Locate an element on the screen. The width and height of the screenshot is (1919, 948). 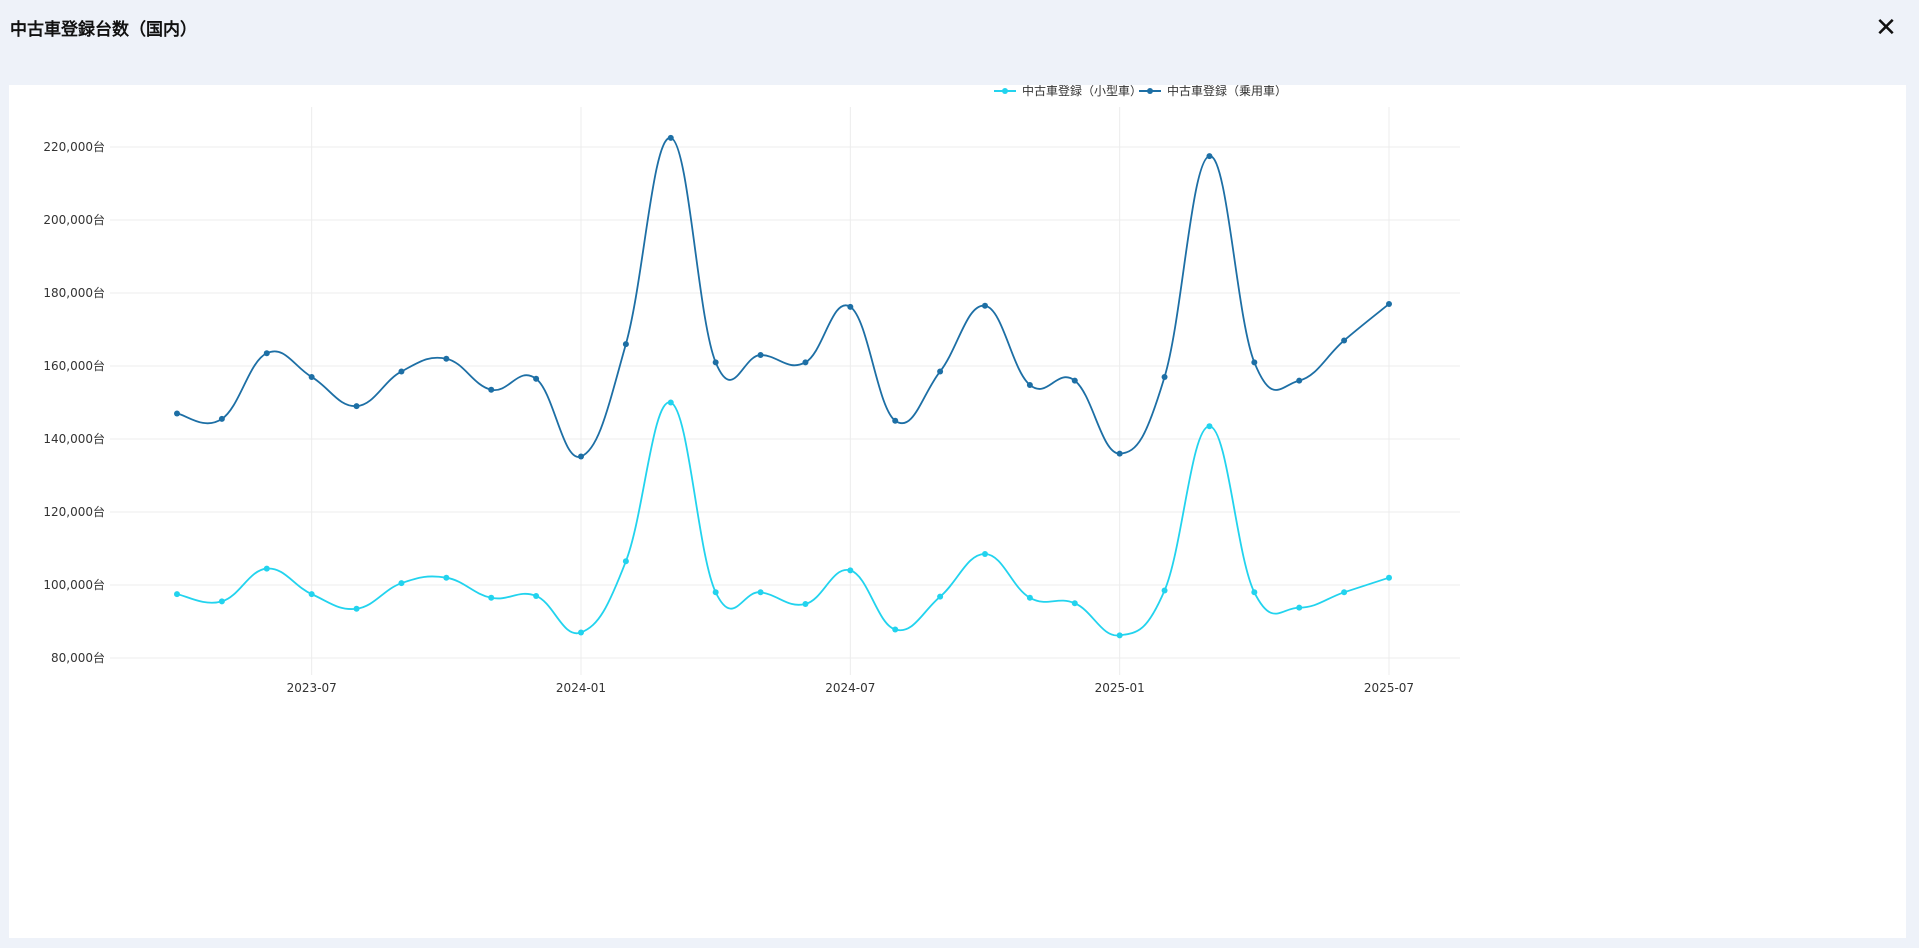
y-tick-label: 80,000台 is located at coordinates (78, 657).